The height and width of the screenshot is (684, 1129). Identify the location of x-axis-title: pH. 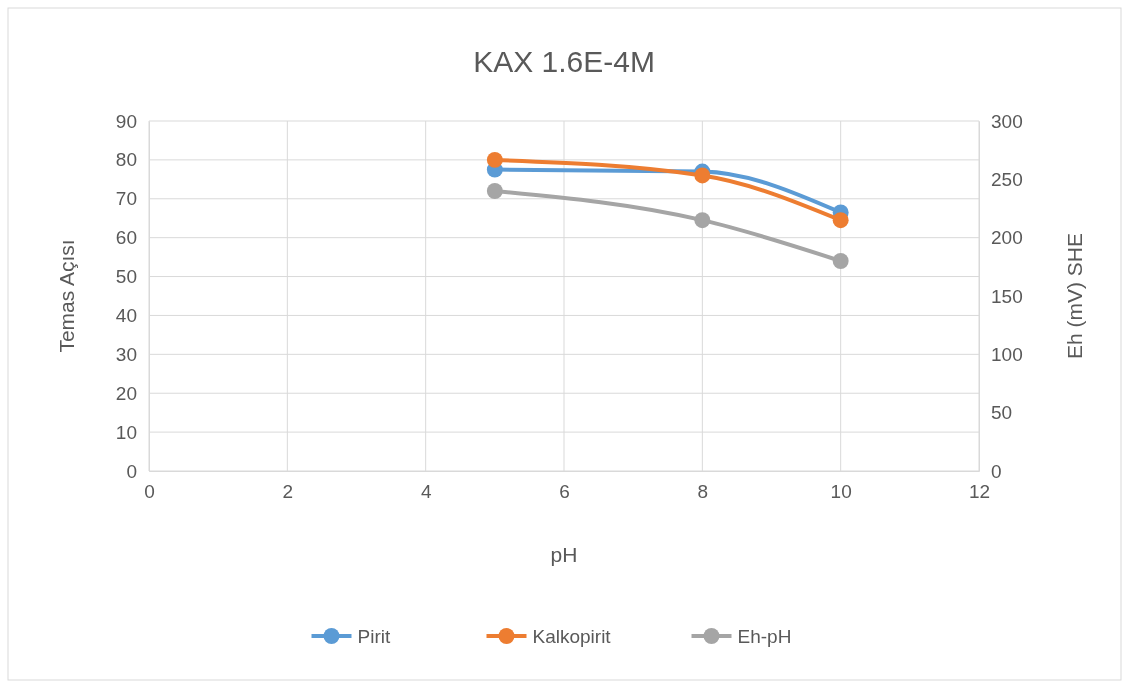
(564, 554).